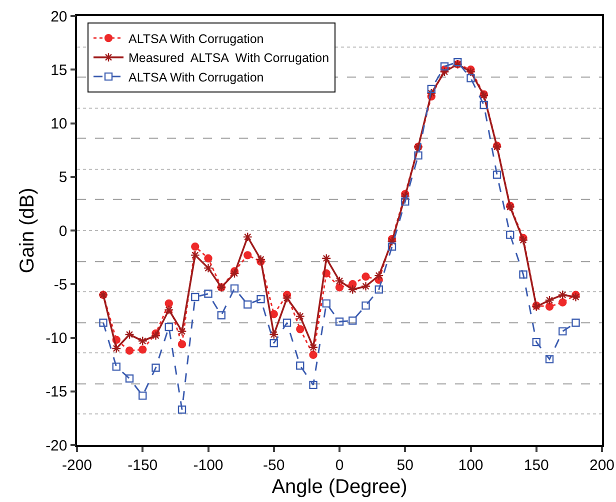  I want to click on y-tick-label: 15, so click(59, 70).